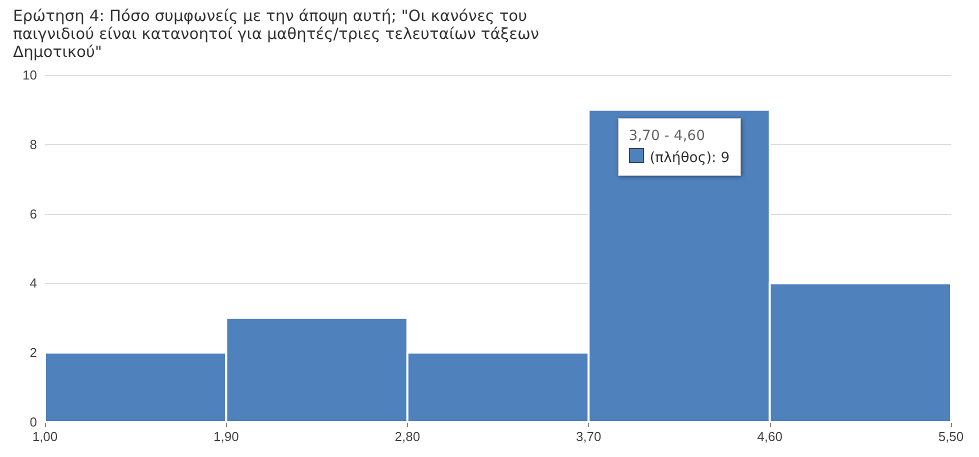  What do you see at coordinates (45, 436) in the screenshot?
I see `x-tick-label: 1,00` at bounding box center [45, 436].